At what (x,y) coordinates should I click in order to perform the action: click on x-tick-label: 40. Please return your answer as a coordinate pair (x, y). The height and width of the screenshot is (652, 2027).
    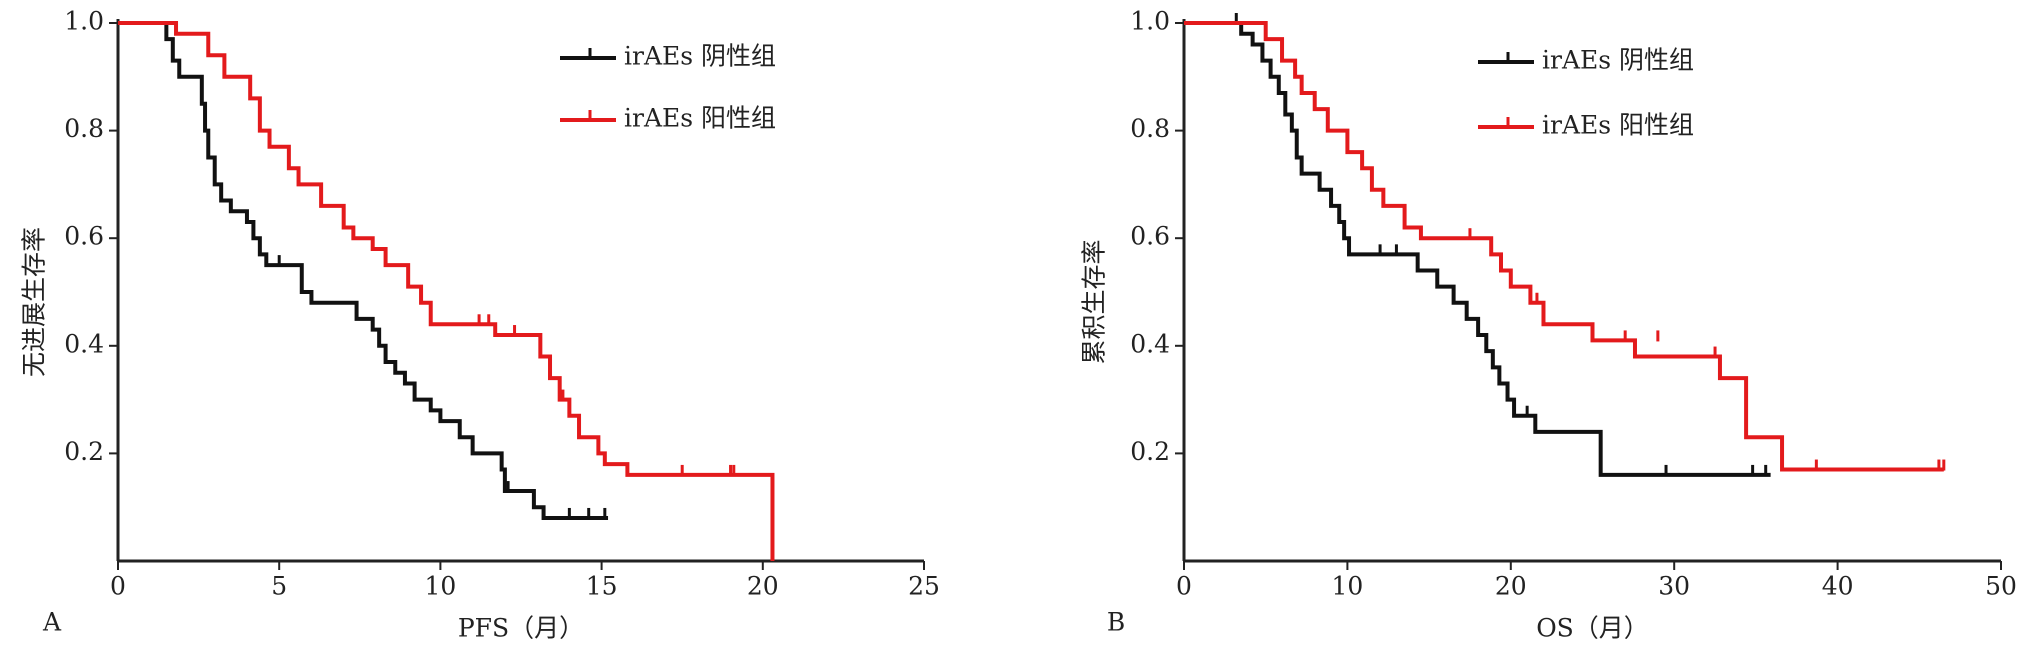
    Looking at the image, I should click on (1838, 586).